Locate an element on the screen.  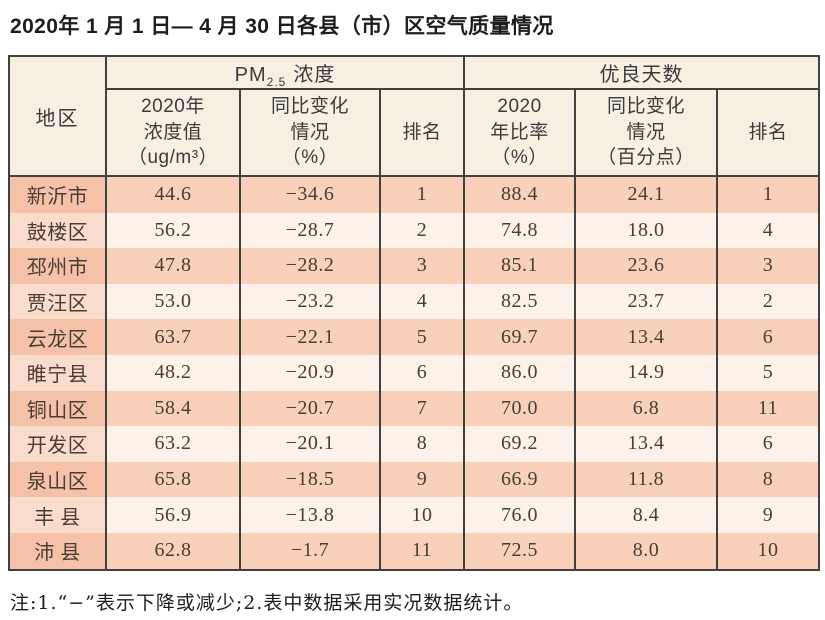
pm25-change-cell: −22.1 is located at coordinates (310, 337).